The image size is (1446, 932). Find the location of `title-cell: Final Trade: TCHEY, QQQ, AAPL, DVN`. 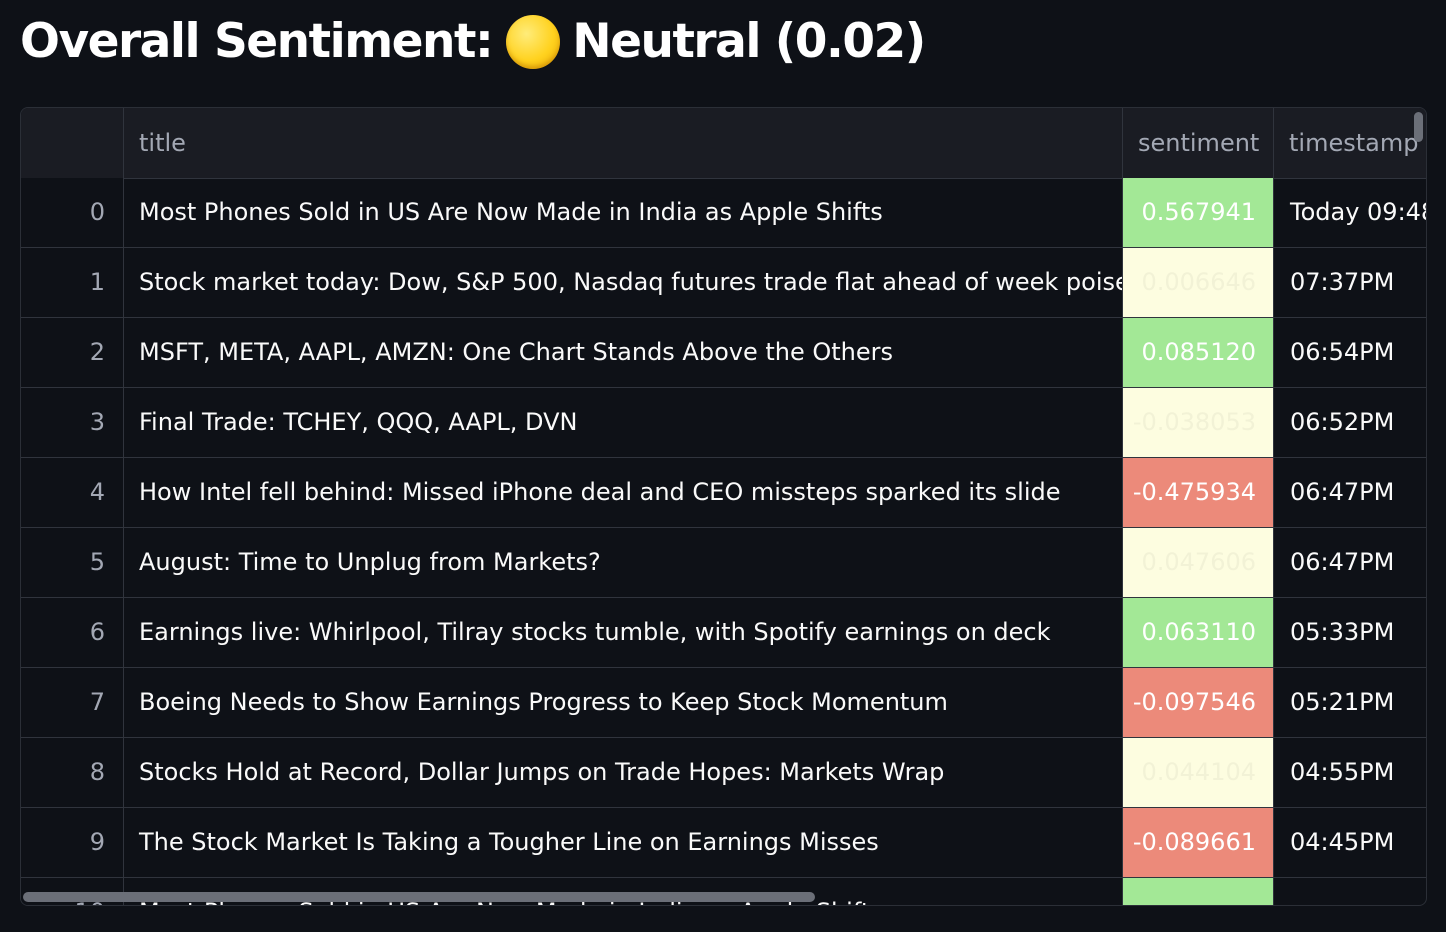

title-cell: Final Trade: TCHEY, QQQ, AAPL, DVN is located at coordinates (622, 422).